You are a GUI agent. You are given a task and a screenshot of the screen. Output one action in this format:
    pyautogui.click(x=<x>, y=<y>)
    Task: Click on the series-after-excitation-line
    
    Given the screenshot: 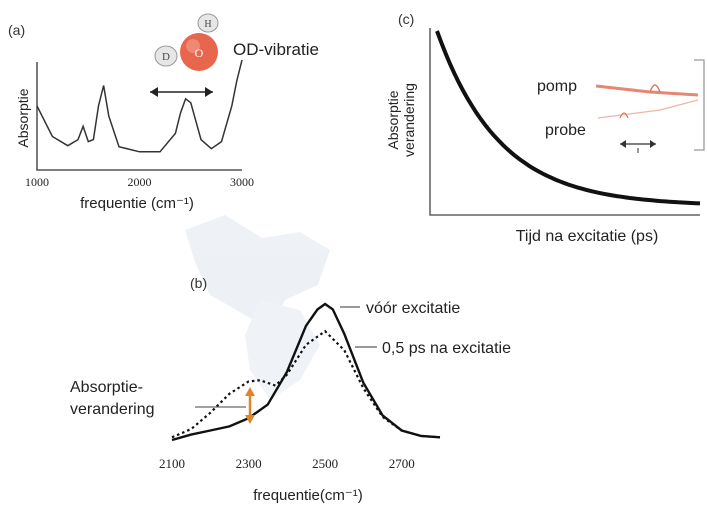 What is the action you would take?
    pyautogui.click(x=306, y=384)
    